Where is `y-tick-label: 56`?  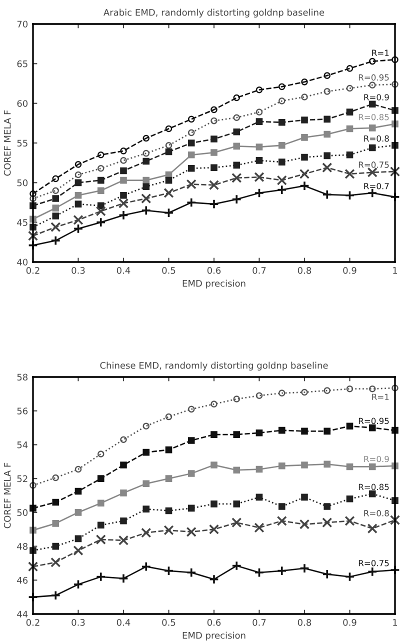 y-tick-label: 56 is located at coordinates (22, 411).